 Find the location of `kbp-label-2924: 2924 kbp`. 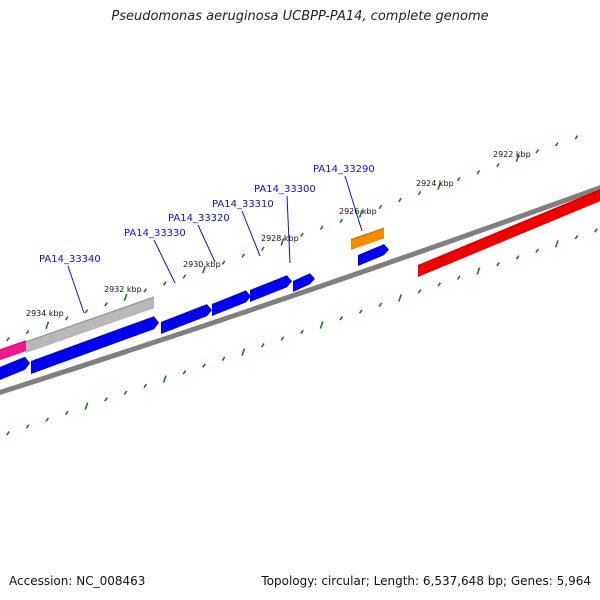

kbp-label-2924: 2924 kbp is located at coordinates (435, 183).